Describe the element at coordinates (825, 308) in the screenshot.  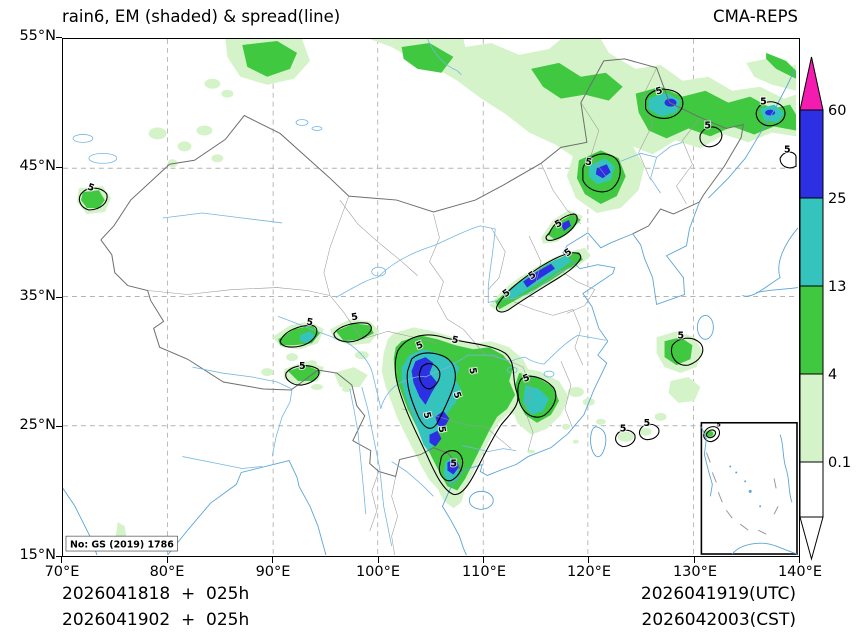
I see `colorbar: 60 25 13 4 0.1` at that location.